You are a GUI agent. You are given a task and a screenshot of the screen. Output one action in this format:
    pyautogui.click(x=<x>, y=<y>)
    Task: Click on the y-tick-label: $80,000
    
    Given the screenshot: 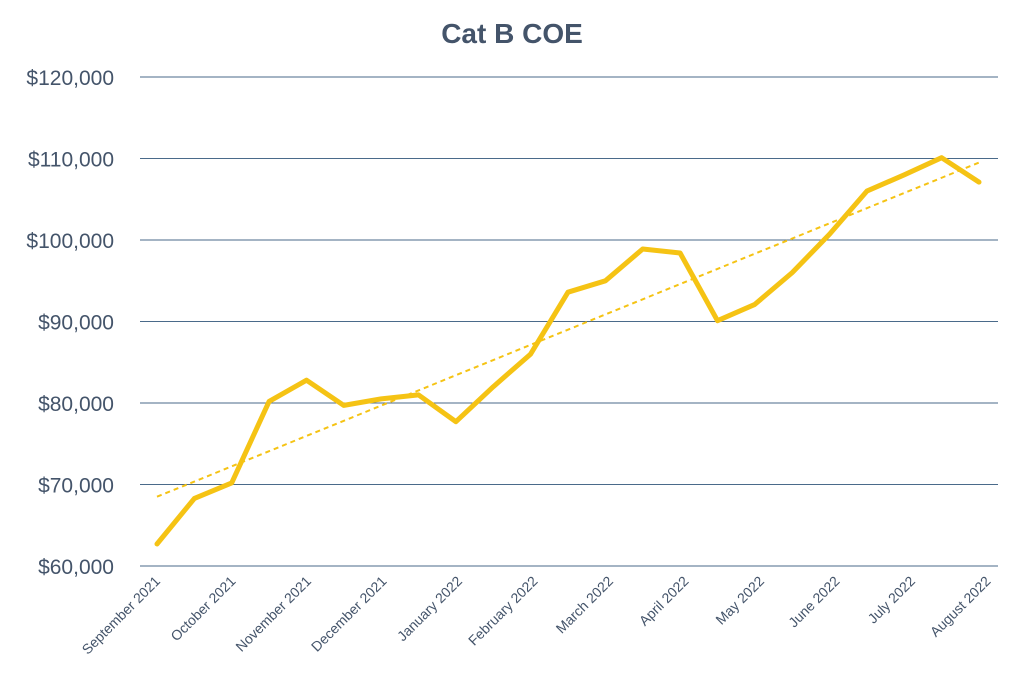 What is the action you would take?
    pyautogui.click(x=76, y=404)
    